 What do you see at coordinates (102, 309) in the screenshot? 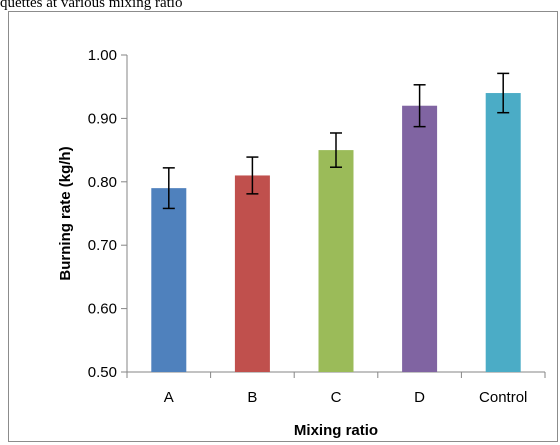
I see `y-tick-label: 0.60` at bounding box center [102, 309].